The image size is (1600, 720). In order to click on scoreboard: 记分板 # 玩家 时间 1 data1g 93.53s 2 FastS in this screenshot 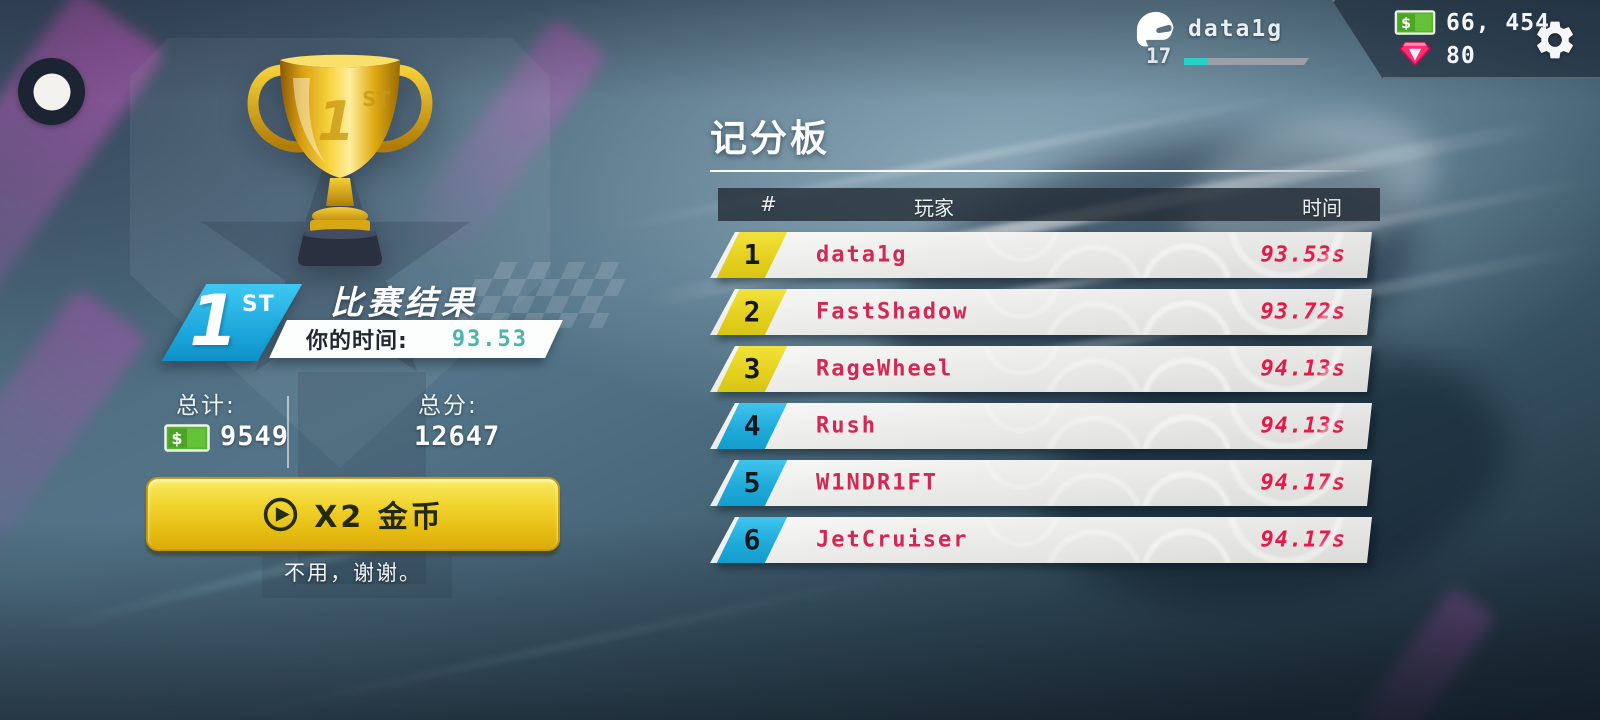, I will do `click(1045, 135)`.